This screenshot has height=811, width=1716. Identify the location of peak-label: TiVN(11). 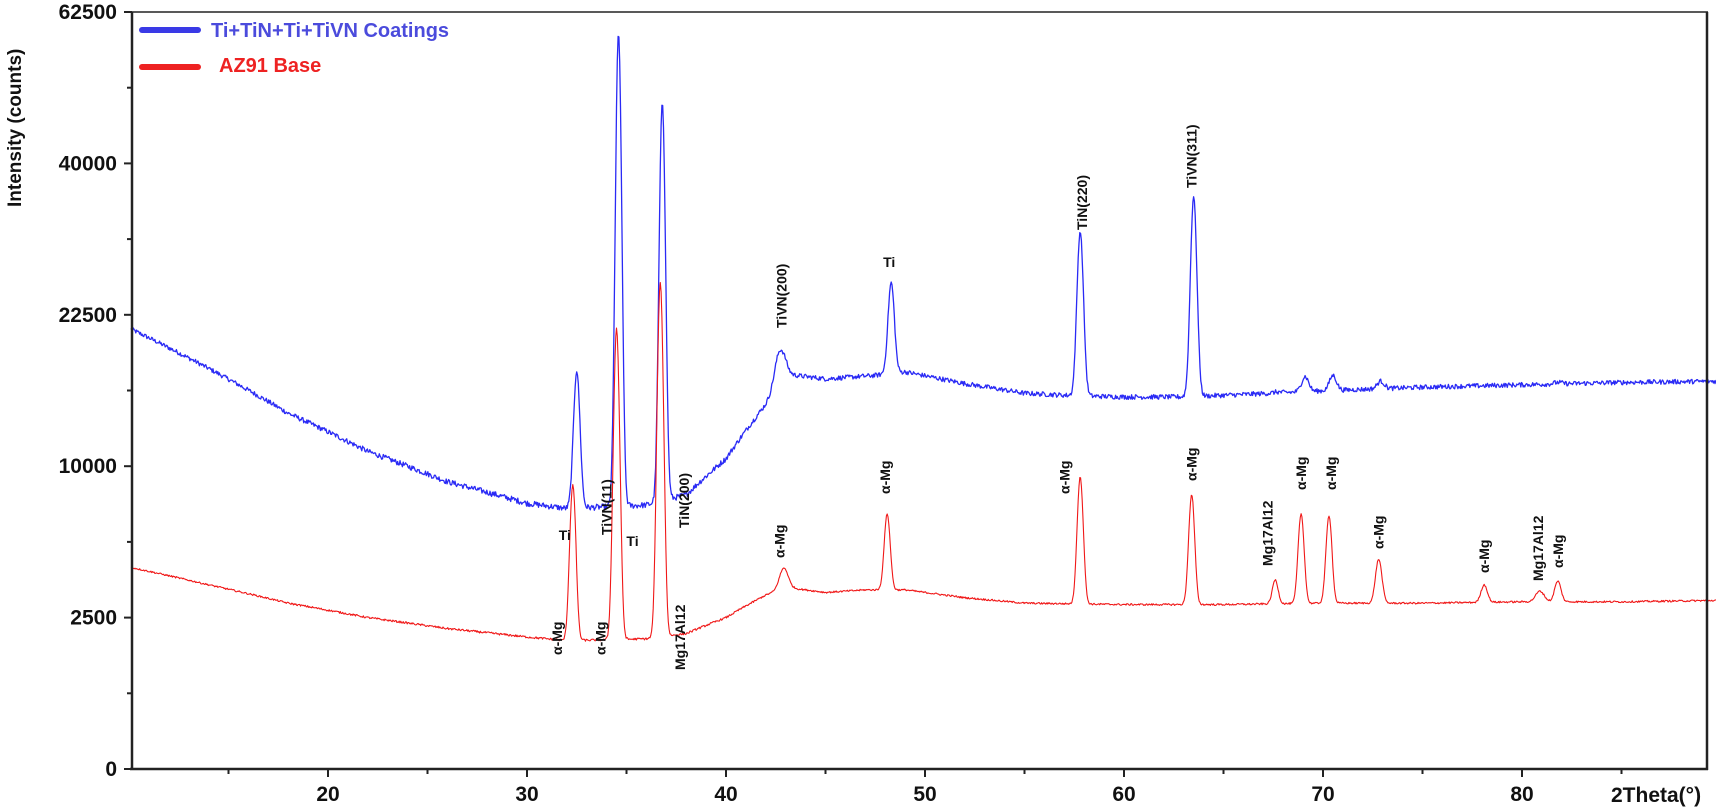
(607, 507).